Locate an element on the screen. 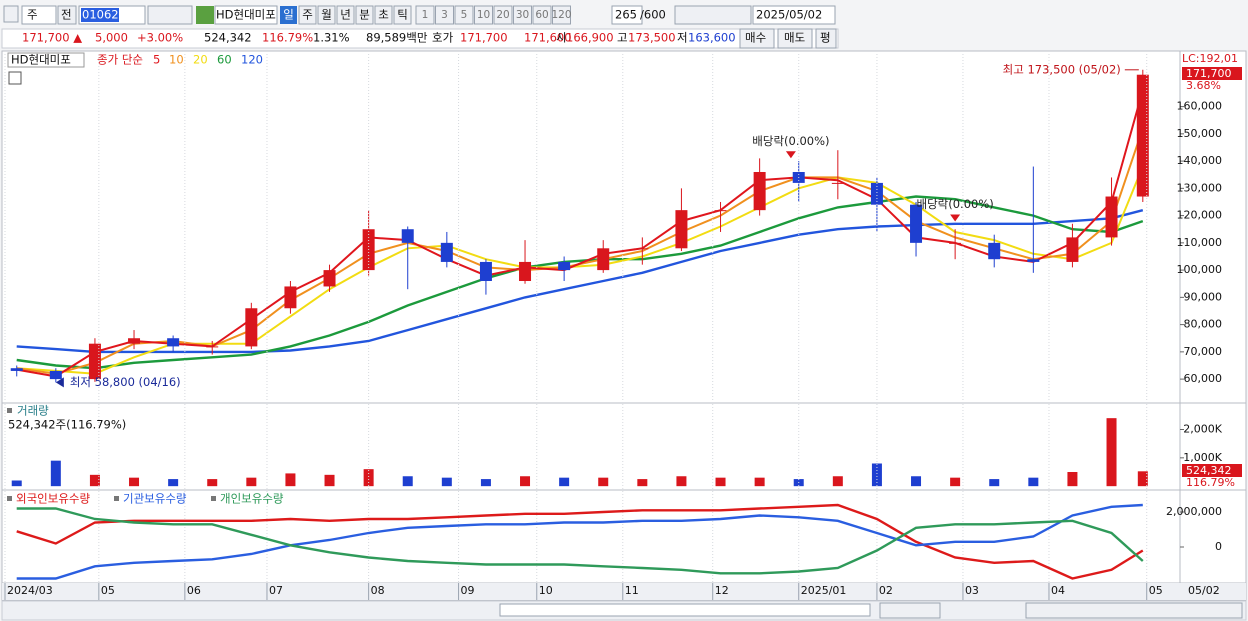  x-tick-label: 07 is located at coordinates (276, 590).